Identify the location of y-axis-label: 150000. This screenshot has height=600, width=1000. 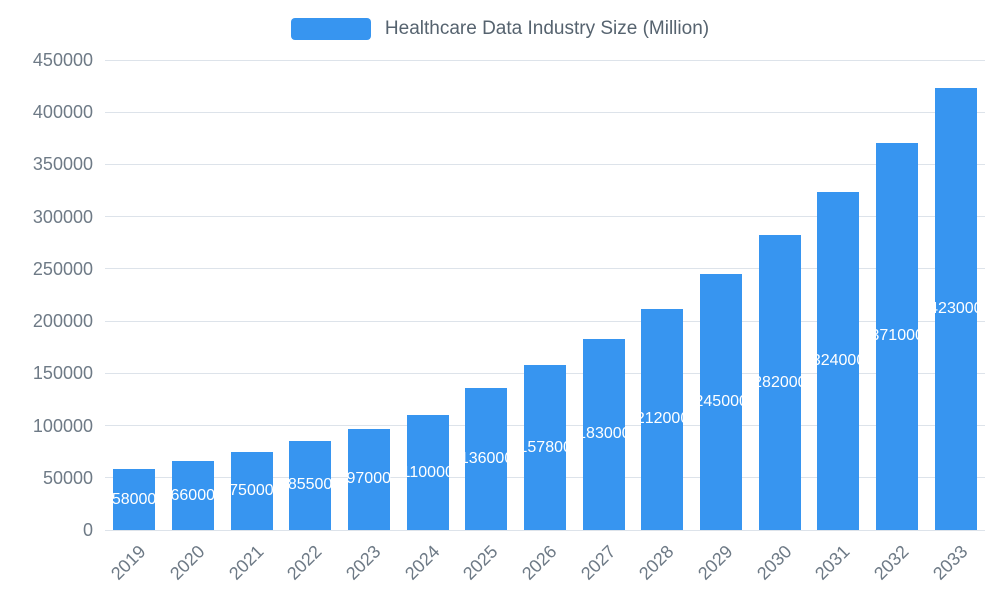
(62, 373).